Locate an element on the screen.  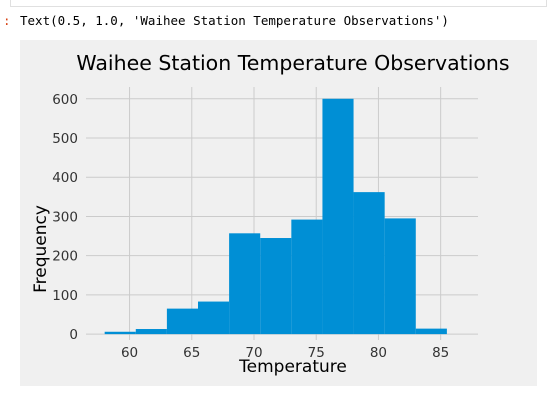
x-tick-label: 75 is located at coordinates (316, 353).